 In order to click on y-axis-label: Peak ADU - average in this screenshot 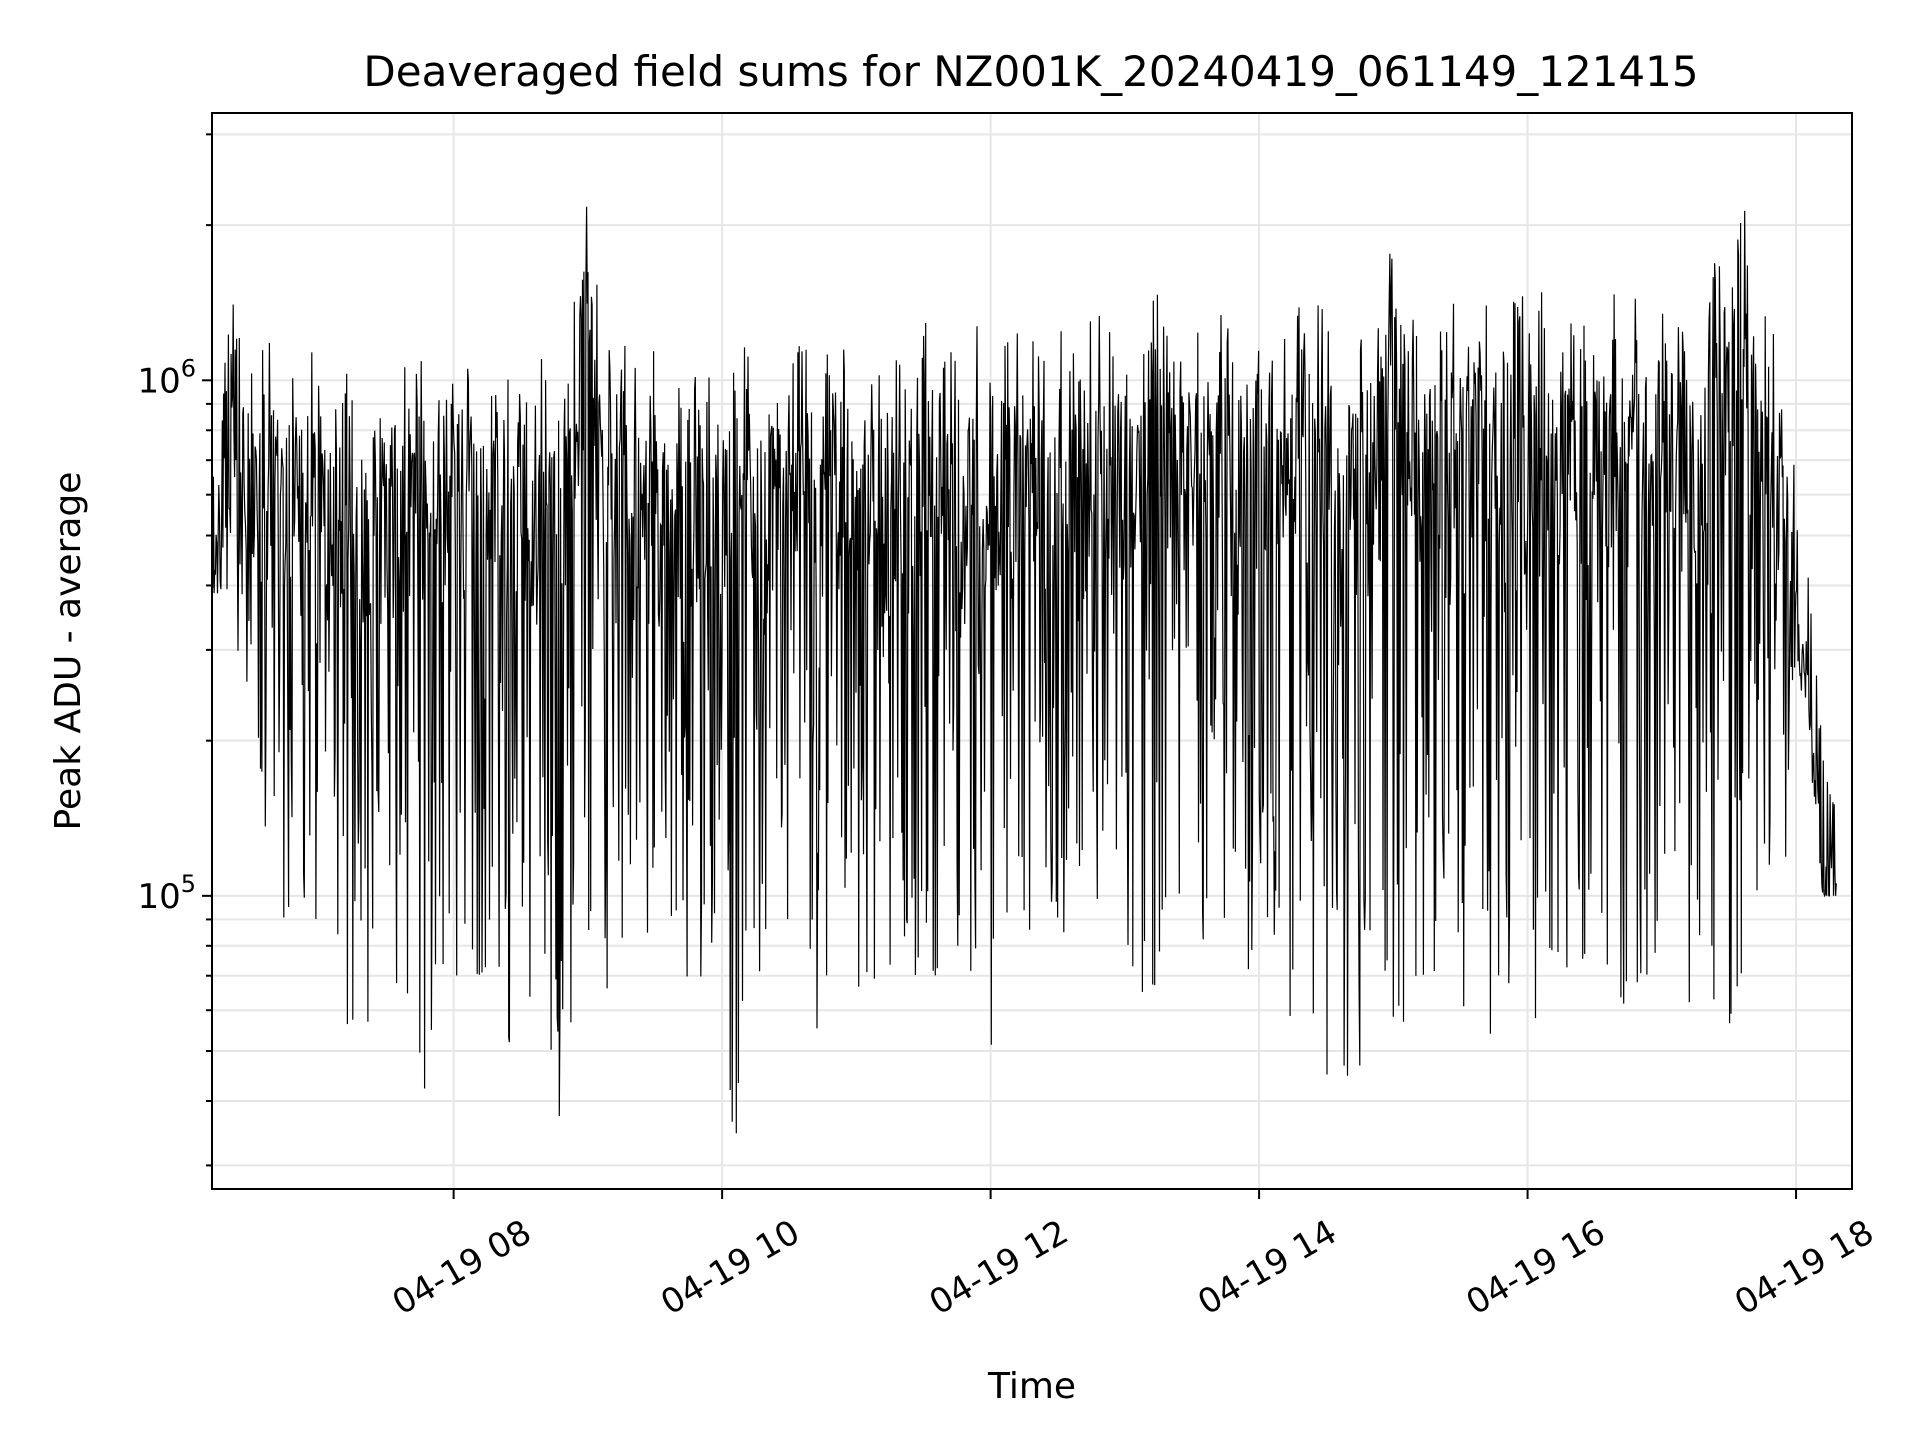, I will do `click(68, 651)`.